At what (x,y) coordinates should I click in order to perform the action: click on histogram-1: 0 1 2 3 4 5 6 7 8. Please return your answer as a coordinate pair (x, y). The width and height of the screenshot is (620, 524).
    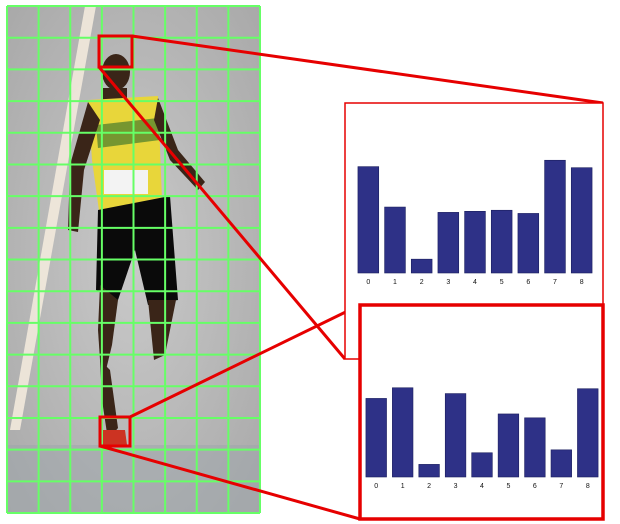
    Looking at the image, I should click on (475, 222).